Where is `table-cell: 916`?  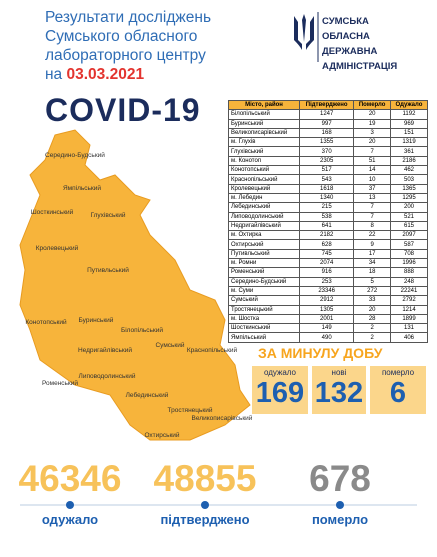
table-cell: 916 is located at coordinates (327, 272).